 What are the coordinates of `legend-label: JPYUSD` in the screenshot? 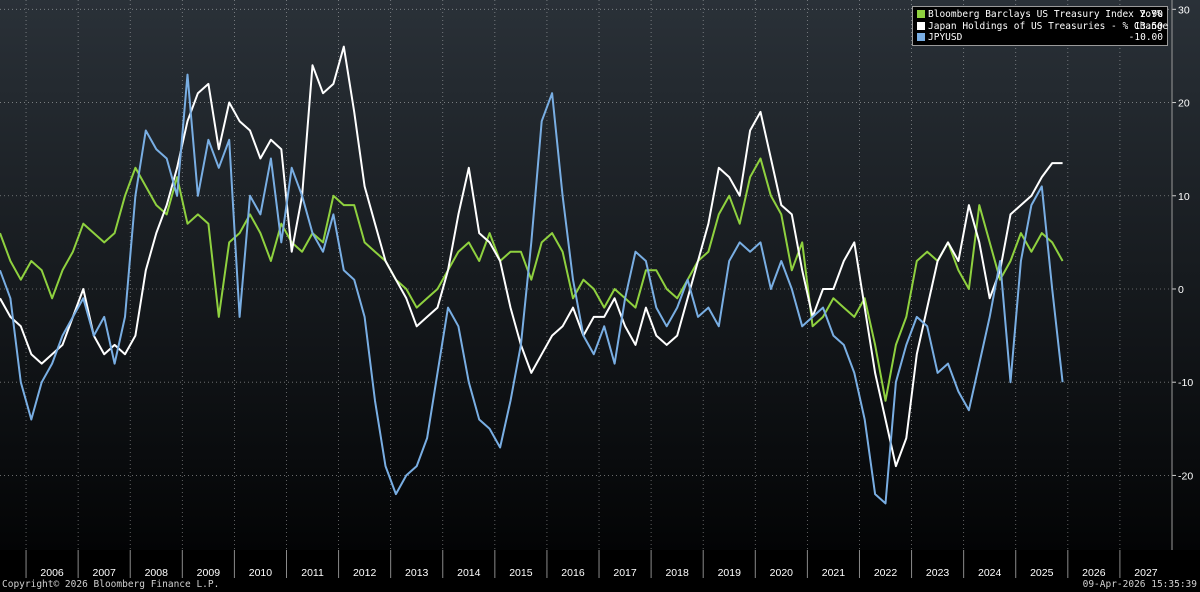 It's located at (945, 37).